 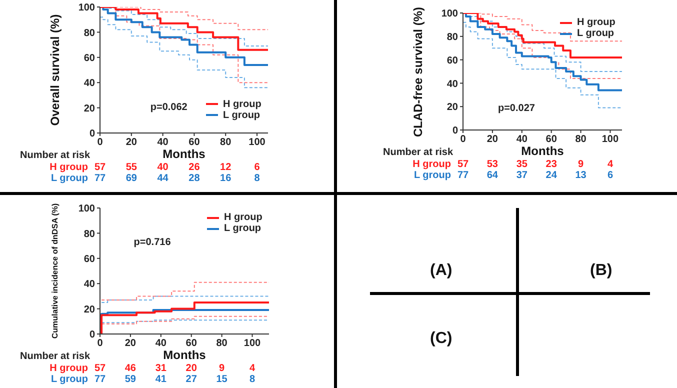 I want to click on text: 12, so click(x=225, y=167).